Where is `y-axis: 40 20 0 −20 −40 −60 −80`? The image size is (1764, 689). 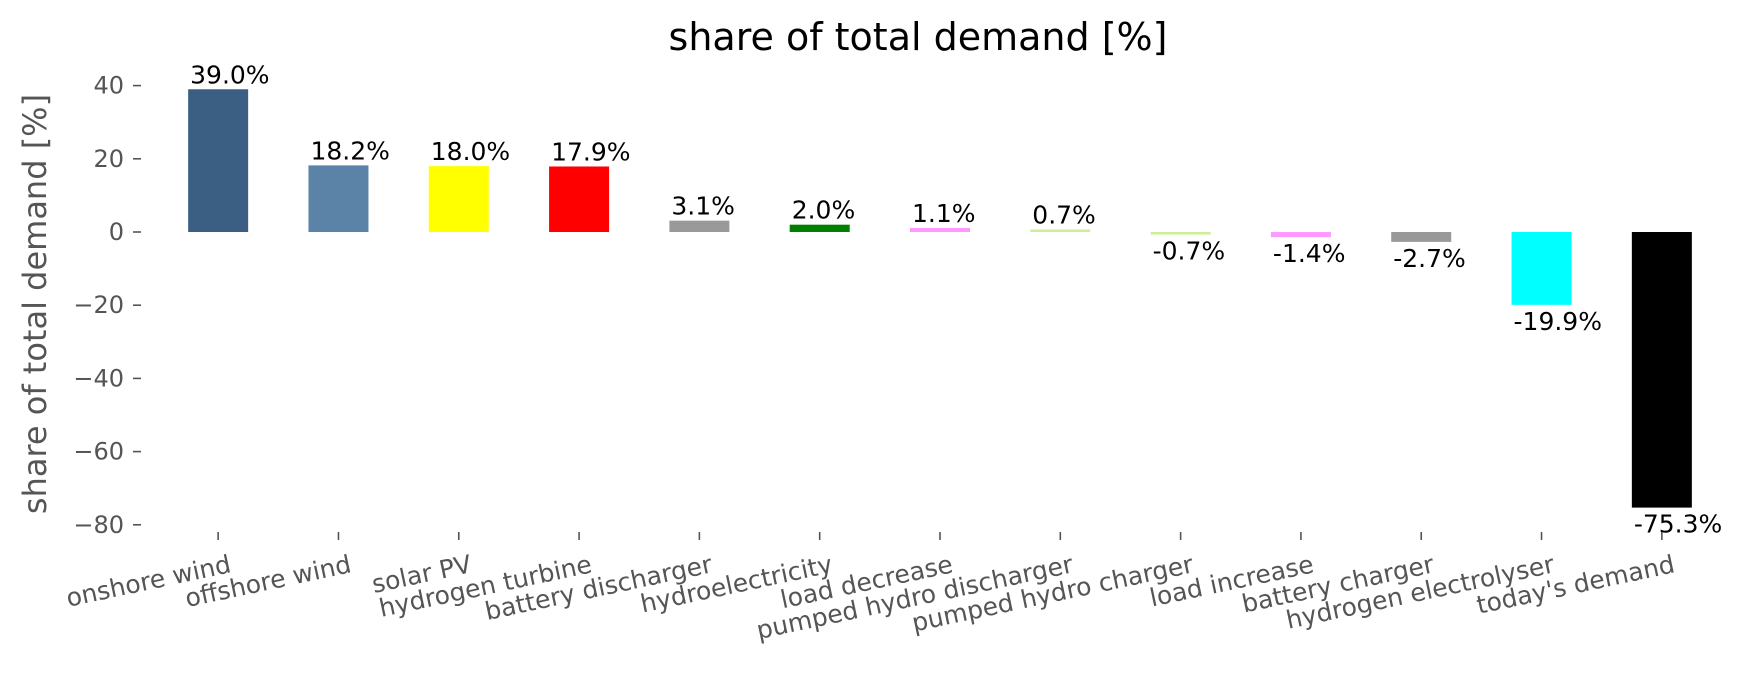 y-axis: 40 20 0 −20 −40 −60 −80 is located at coordinates (107, 305).